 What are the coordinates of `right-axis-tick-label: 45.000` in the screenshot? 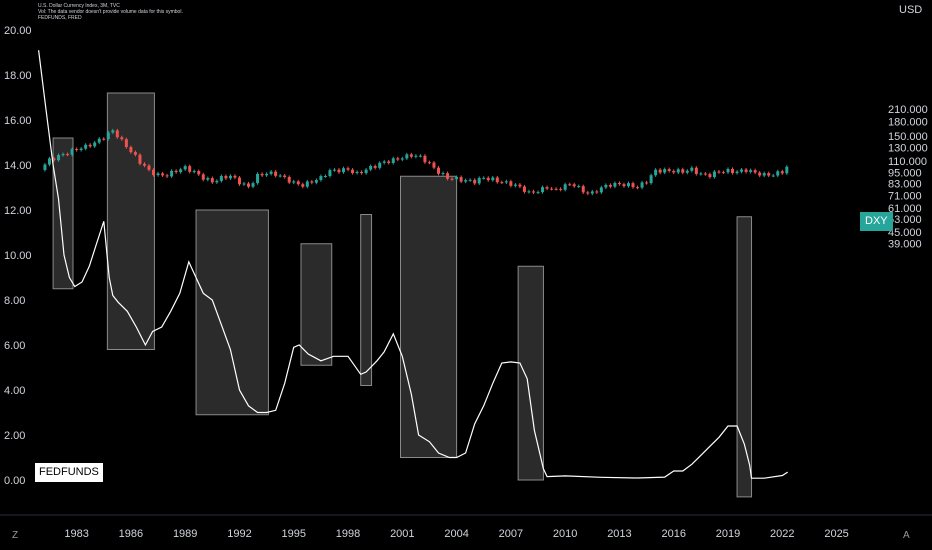 It's located at (905, 233).